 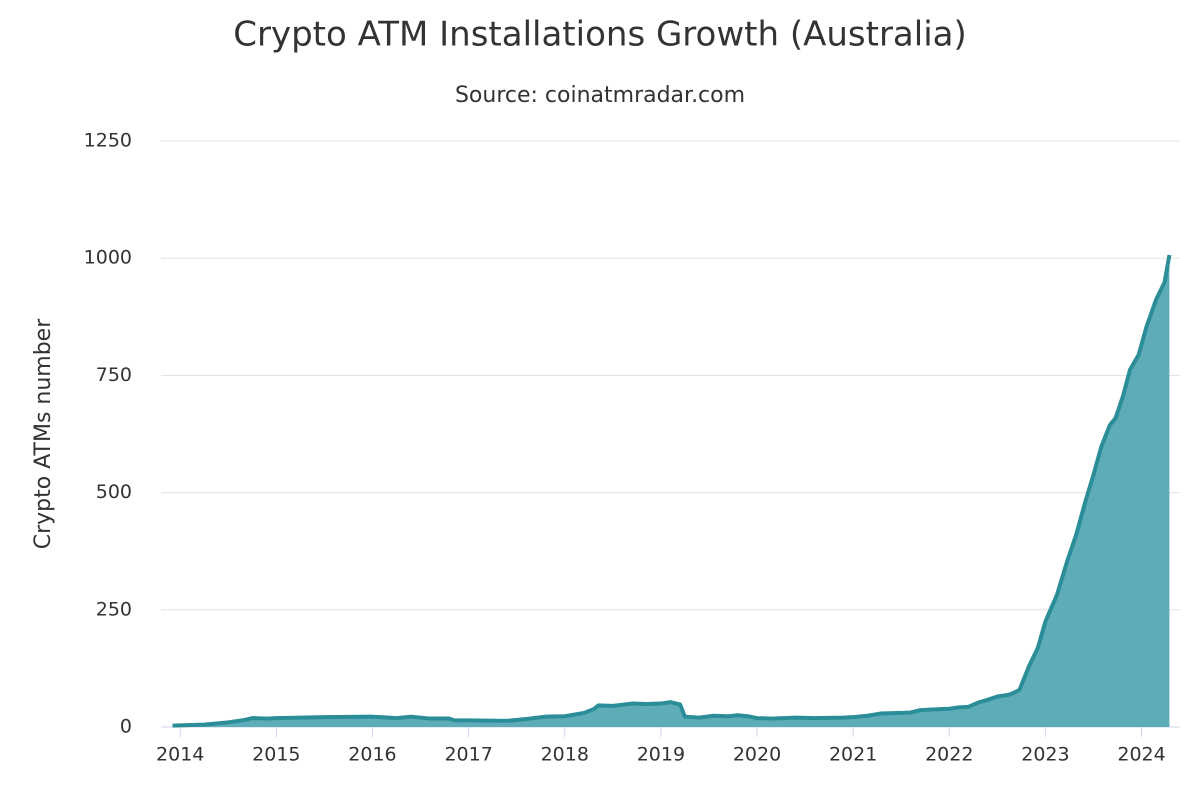 I want to click on x-tick-label: 2023, so click(x=1045, y=755).